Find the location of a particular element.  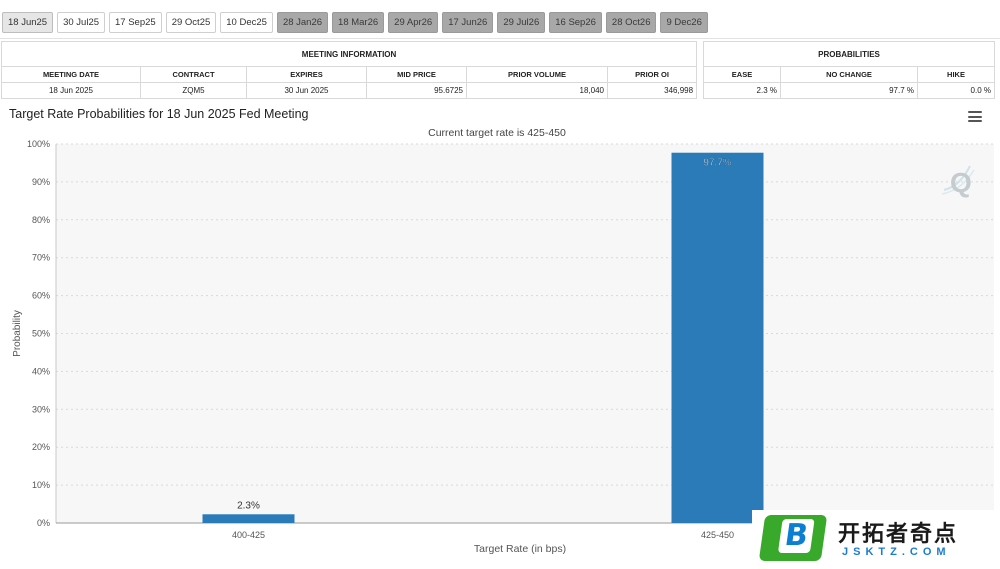

data-label: 97.7% is located at coordinates (717, 163).